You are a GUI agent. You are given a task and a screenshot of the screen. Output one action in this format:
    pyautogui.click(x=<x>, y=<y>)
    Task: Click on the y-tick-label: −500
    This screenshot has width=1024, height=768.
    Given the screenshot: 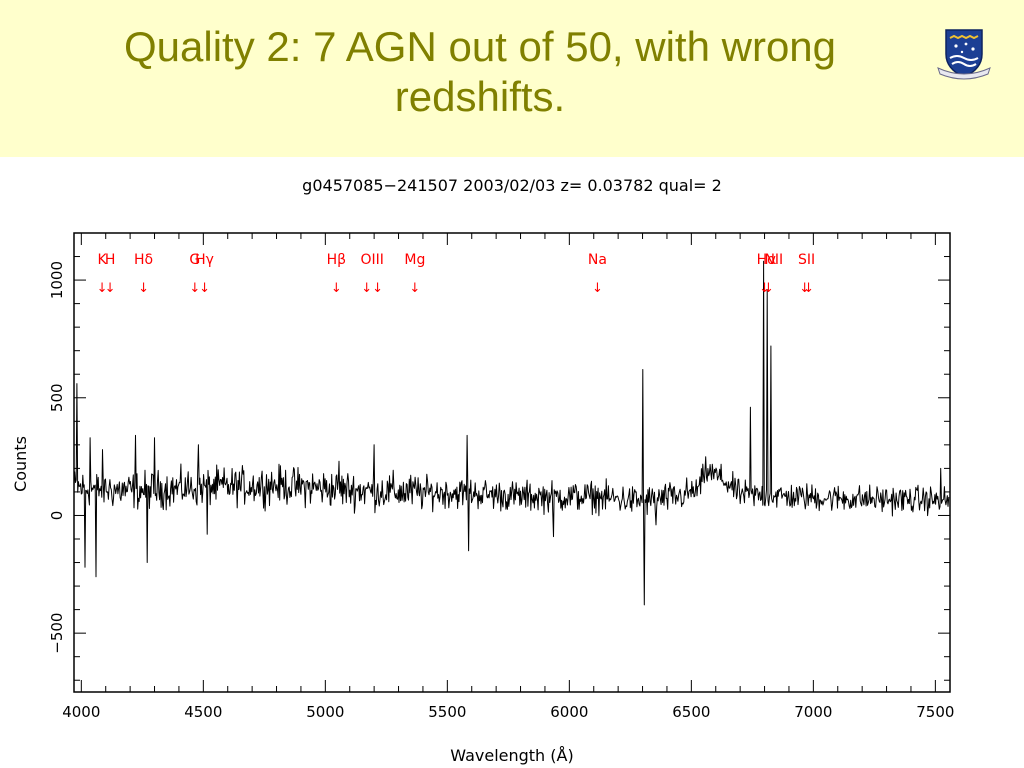 What is the action you would take?
    pyautogui.click(x=57, y=633)
    